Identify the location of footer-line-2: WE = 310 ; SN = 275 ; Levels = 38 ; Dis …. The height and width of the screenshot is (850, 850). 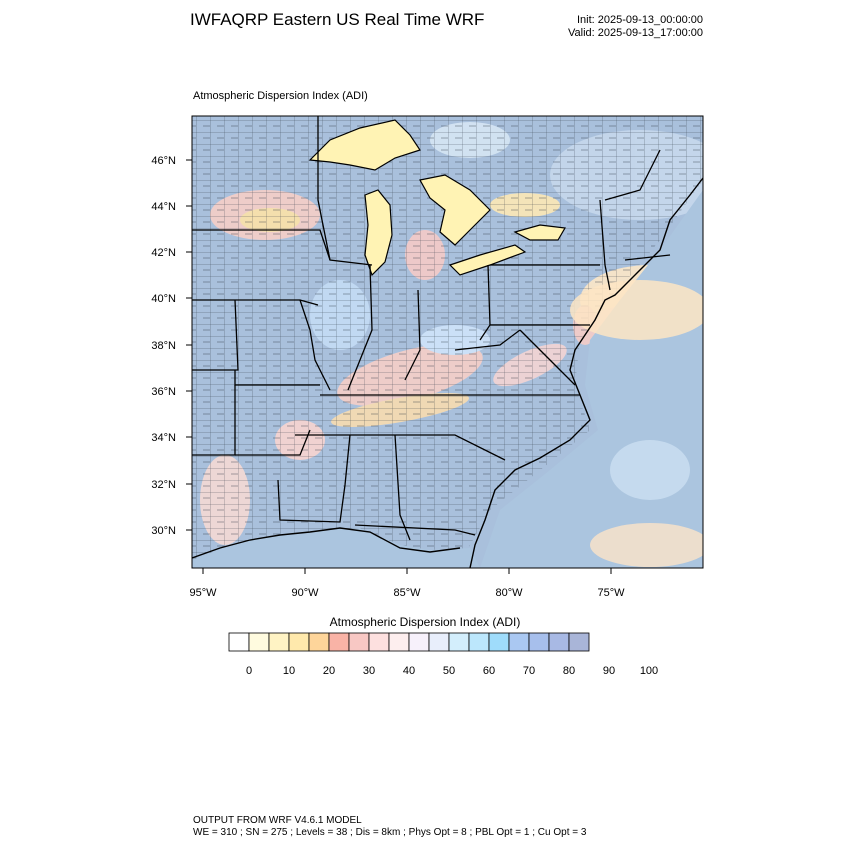
(390, 832).